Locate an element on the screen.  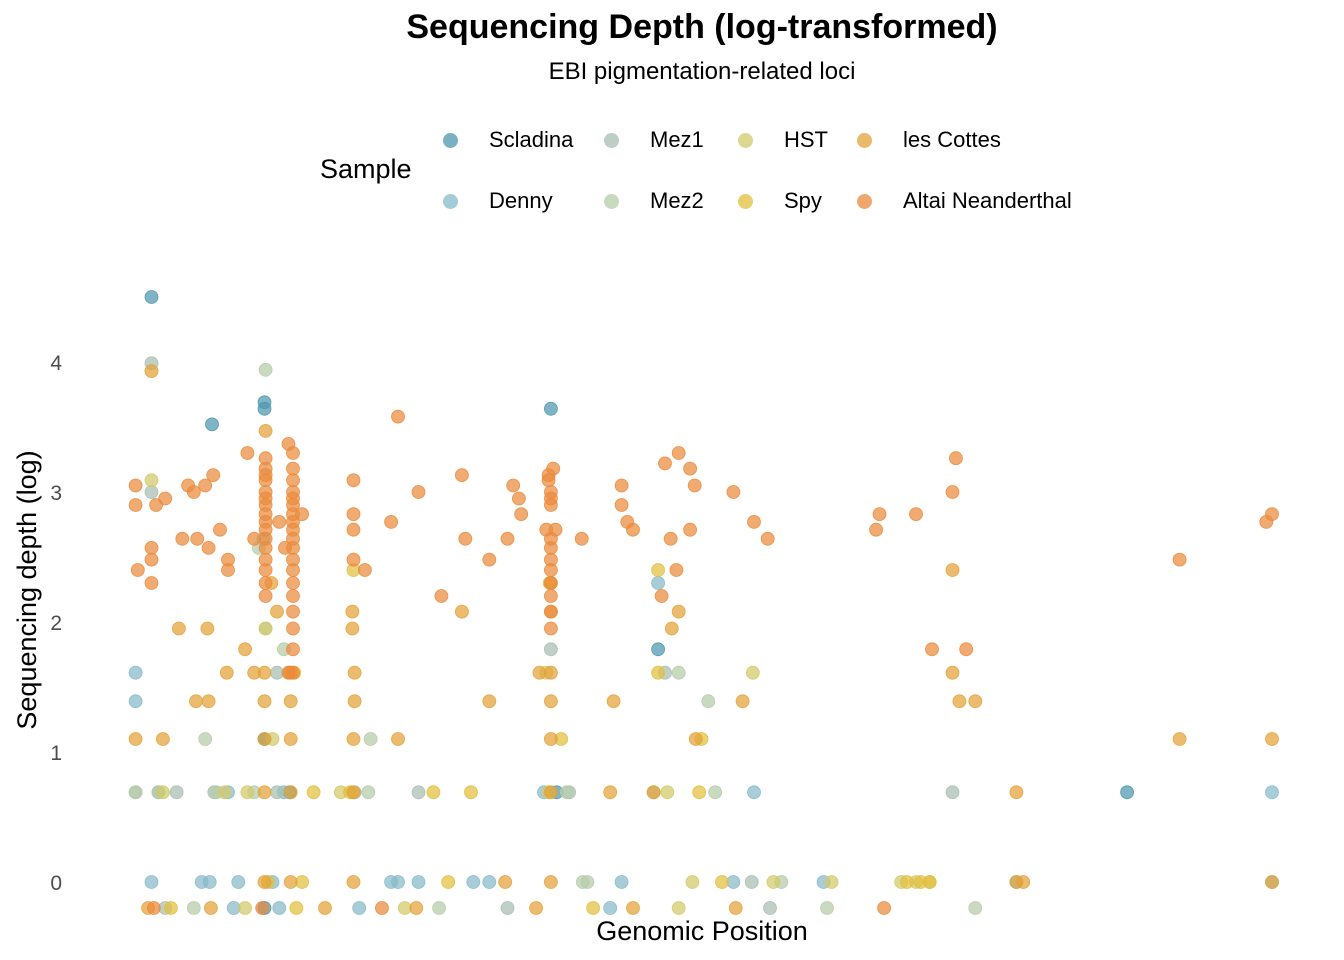
y-tick-label: 2 is located at coordinates (56, 623).